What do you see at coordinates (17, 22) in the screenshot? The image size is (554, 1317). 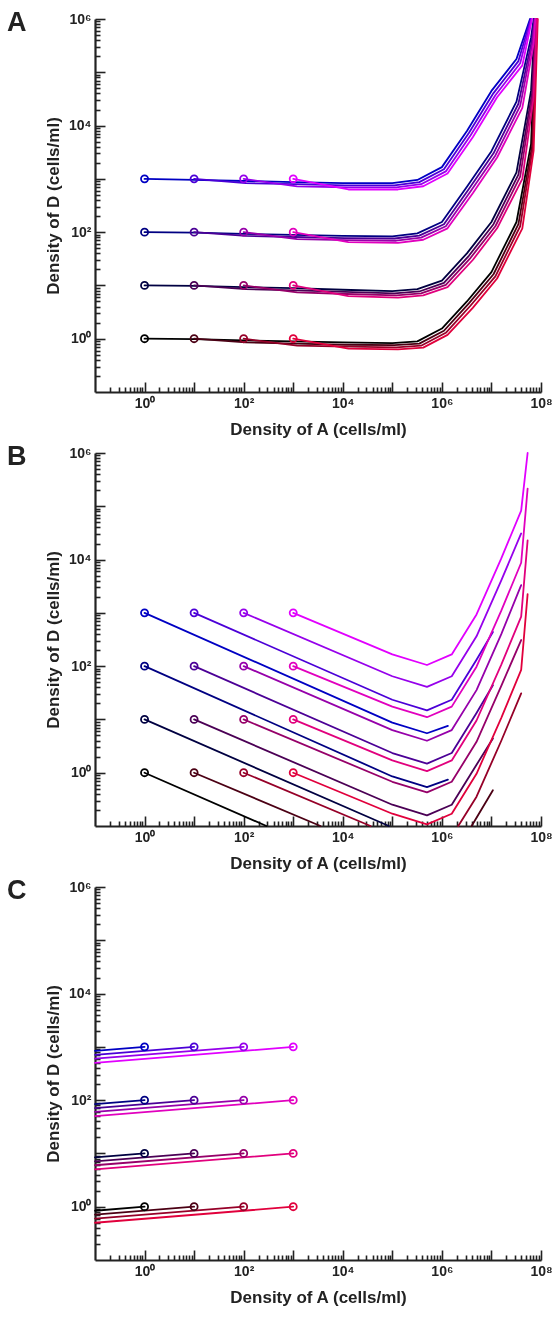 I see `chart-title: A` at bounding box center [17, 22].